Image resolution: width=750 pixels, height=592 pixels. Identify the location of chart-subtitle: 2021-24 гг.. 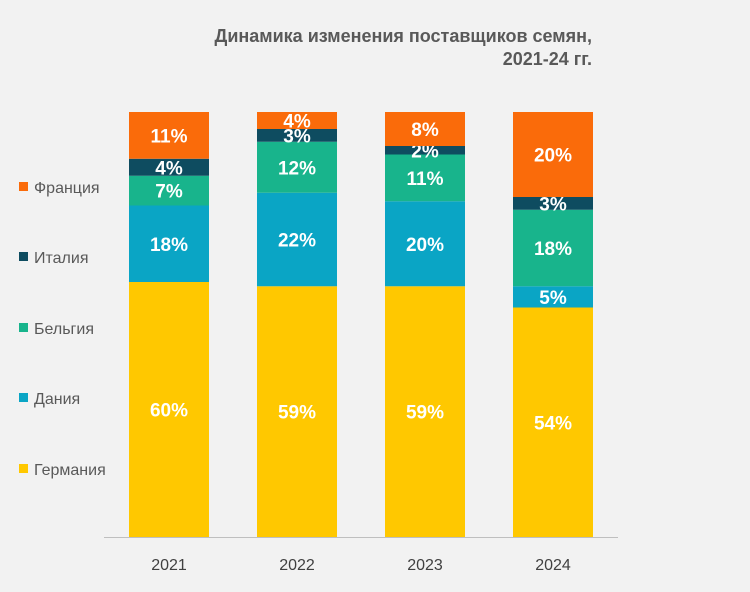
(547, 59).